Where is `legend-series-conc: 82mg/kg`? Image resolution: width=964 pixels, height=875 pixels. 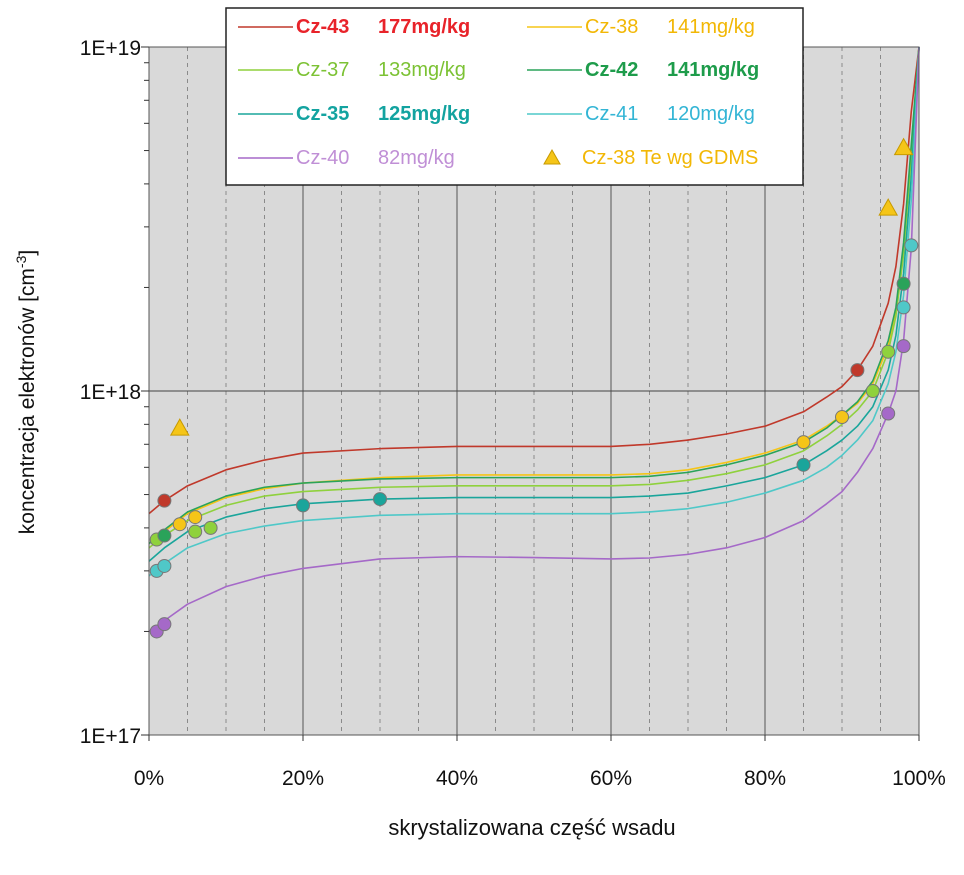
legend-series-conc: 82mg/kg is located at coordinates (416, 158).